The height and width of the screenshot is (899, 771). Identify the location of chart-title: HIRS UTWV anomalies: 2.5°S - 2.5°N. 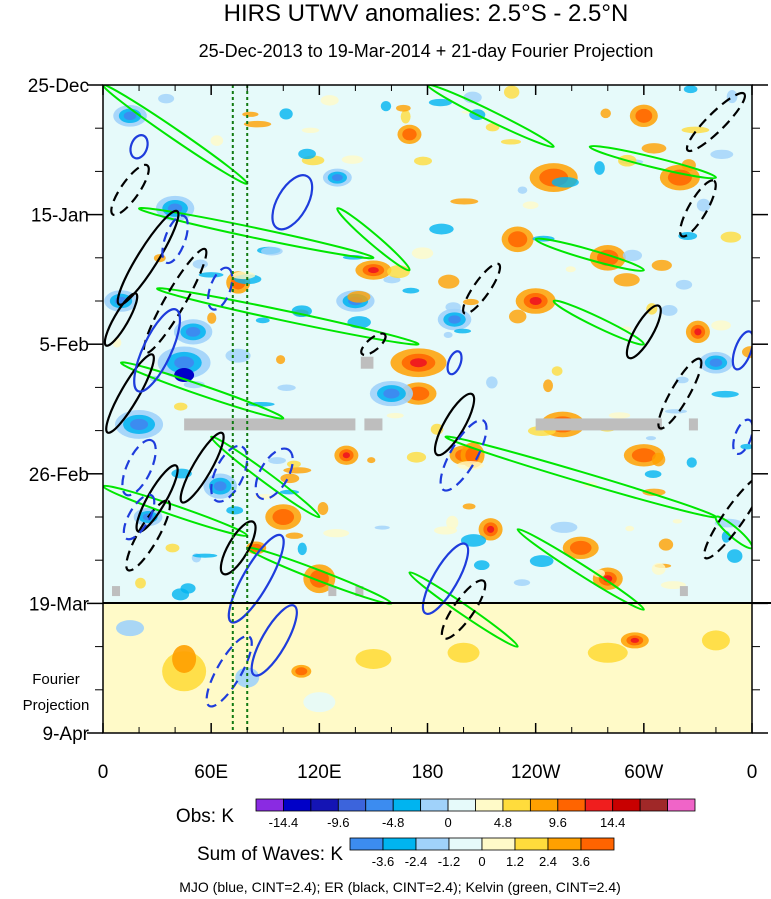
(426, 13).